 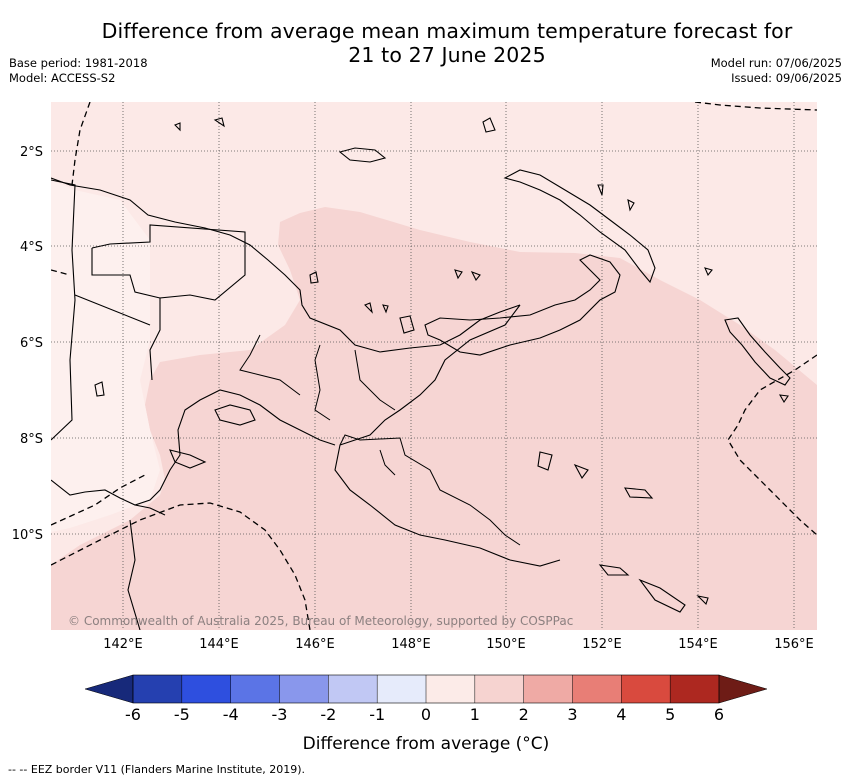 What do you see at coordinates (786, 78) in the screenshot?
I see `issued-date: Issued: 09/06/2025` at bounding box center [786, 78].